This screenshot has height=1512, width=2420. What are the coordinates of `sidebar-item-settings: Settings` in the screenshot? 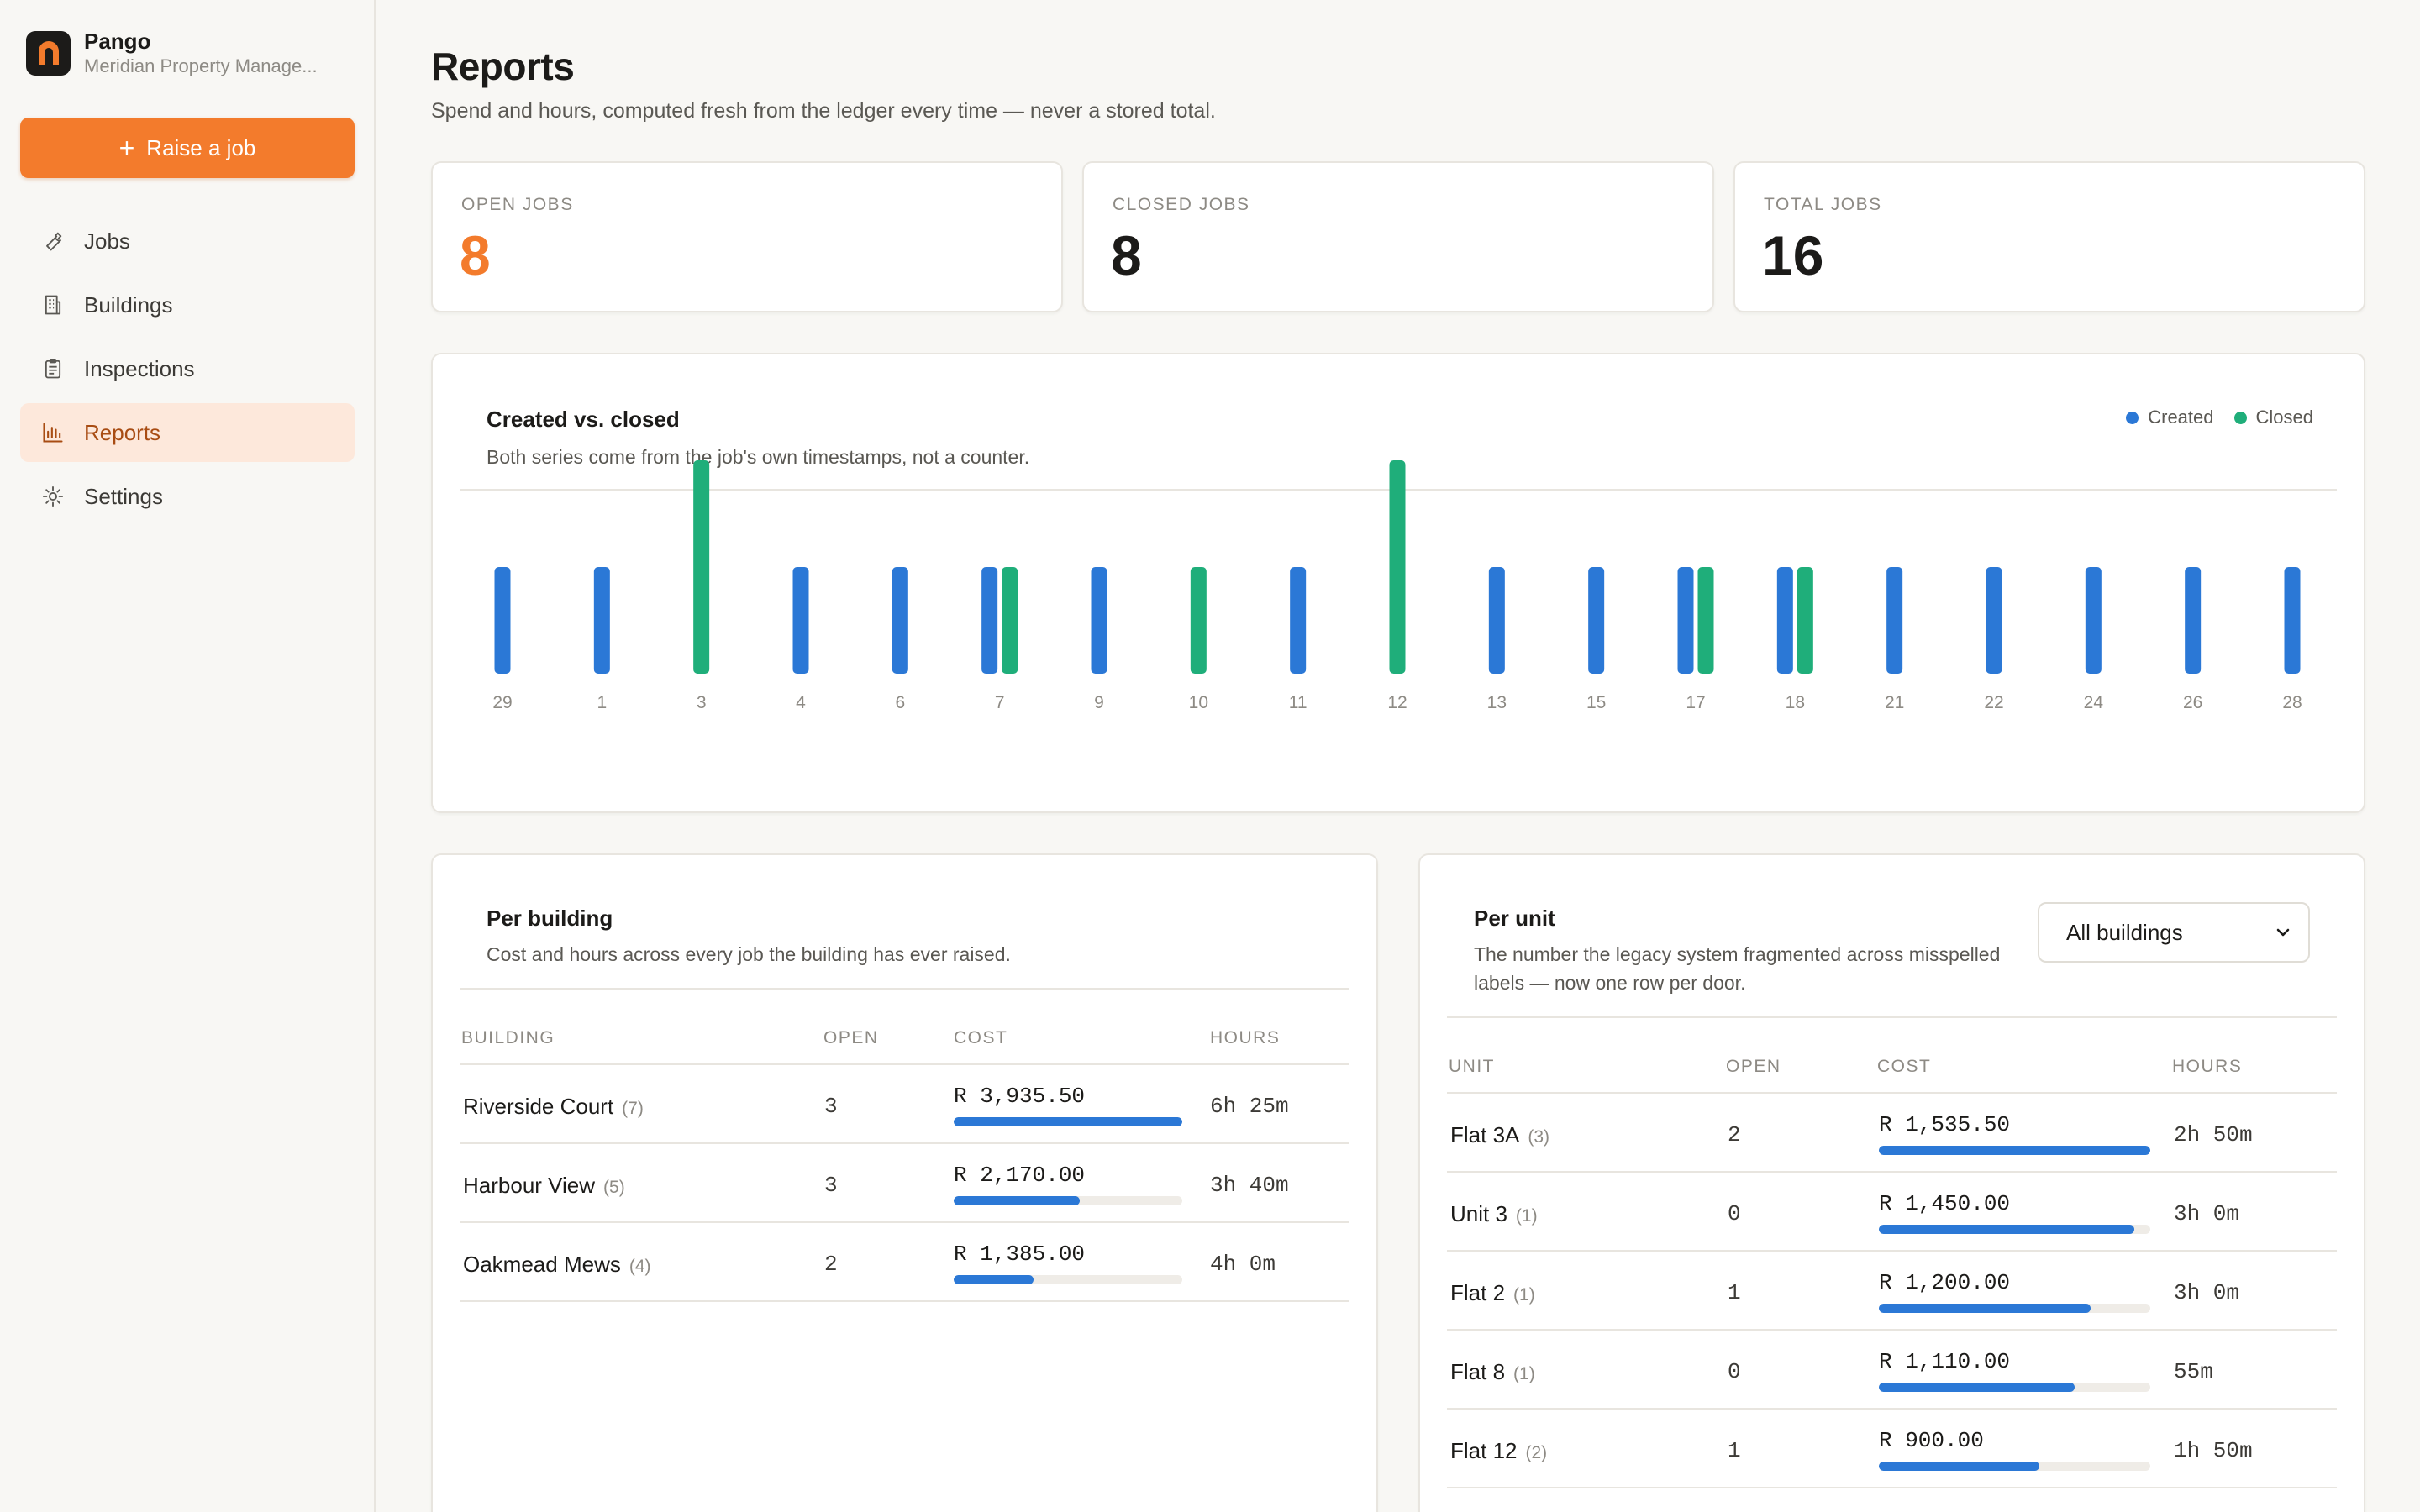 It's located at (187, 496).